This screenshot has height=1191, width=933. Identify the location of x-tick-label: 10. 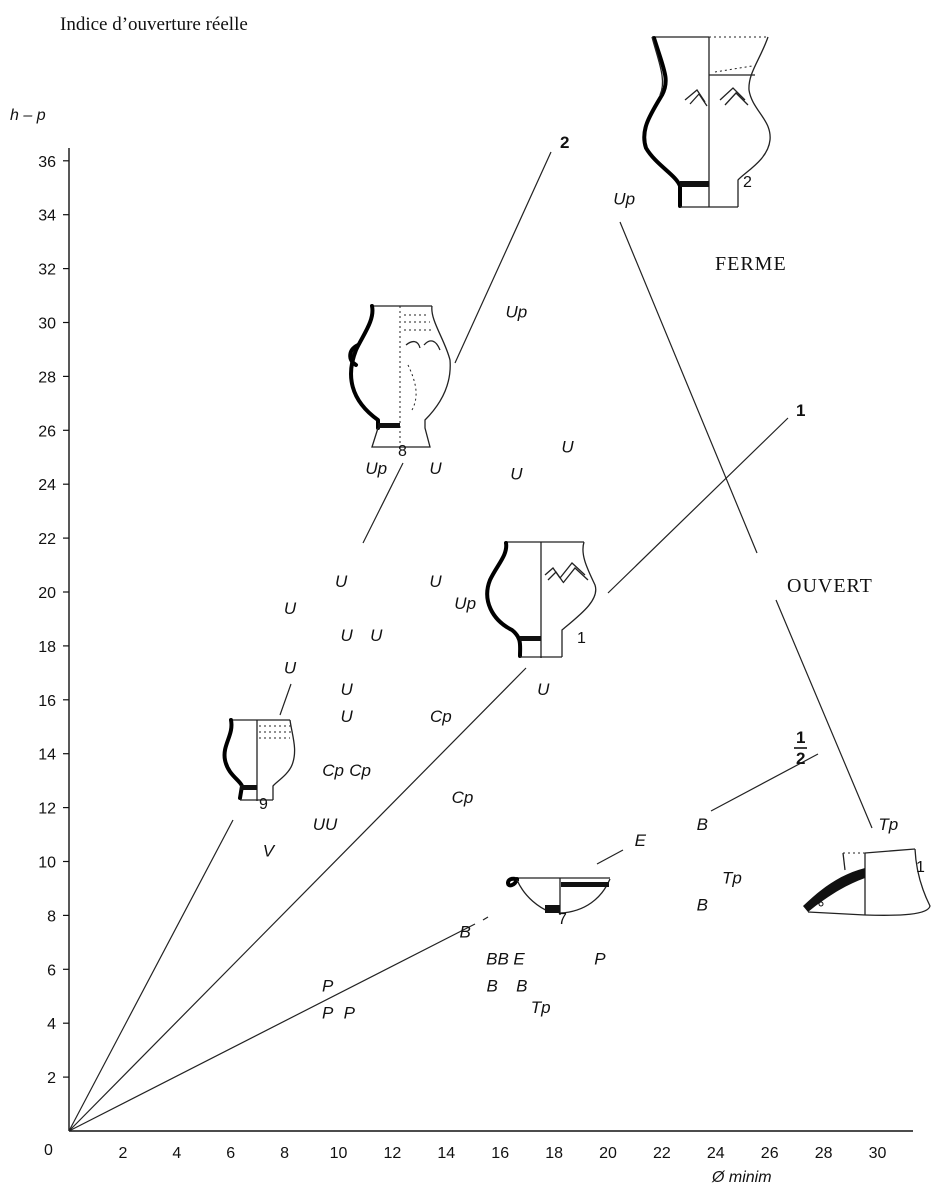
(339, 1153).